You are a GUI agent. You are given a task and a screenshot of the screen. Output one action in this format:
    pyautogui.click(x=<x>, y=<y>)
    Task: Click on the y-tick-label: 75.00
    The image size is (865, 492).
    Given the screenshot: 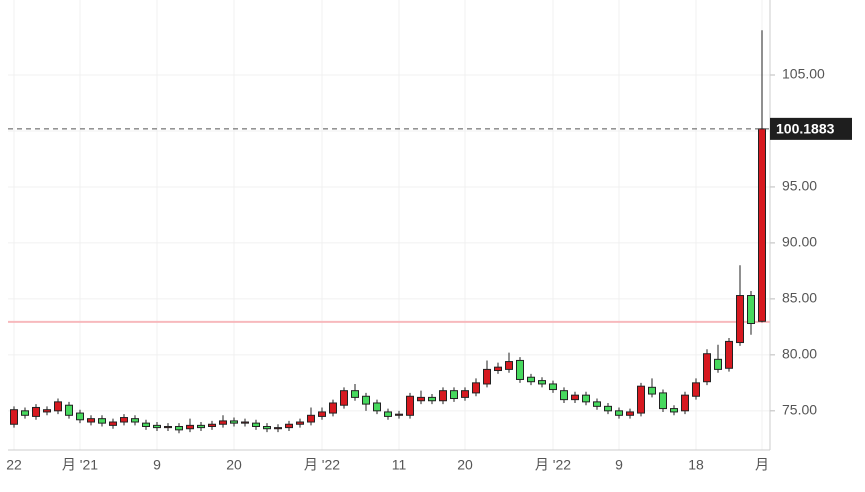 What is the action you would take?
    pyautogui.click(x=799, y=410)
    